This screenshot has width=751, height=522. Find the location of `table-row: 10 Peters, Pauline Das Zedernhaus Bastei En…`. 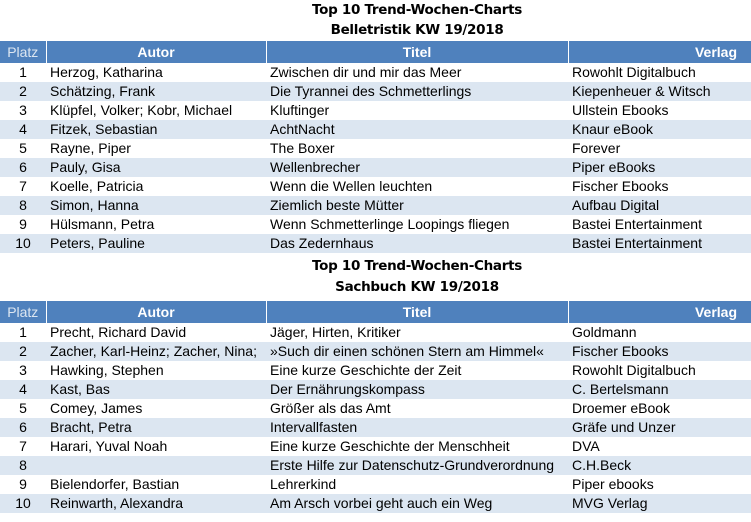

table-row: 10 Peters, Pauline Das Zedernhaus Bastei En… is located at coordinates (375, 243).